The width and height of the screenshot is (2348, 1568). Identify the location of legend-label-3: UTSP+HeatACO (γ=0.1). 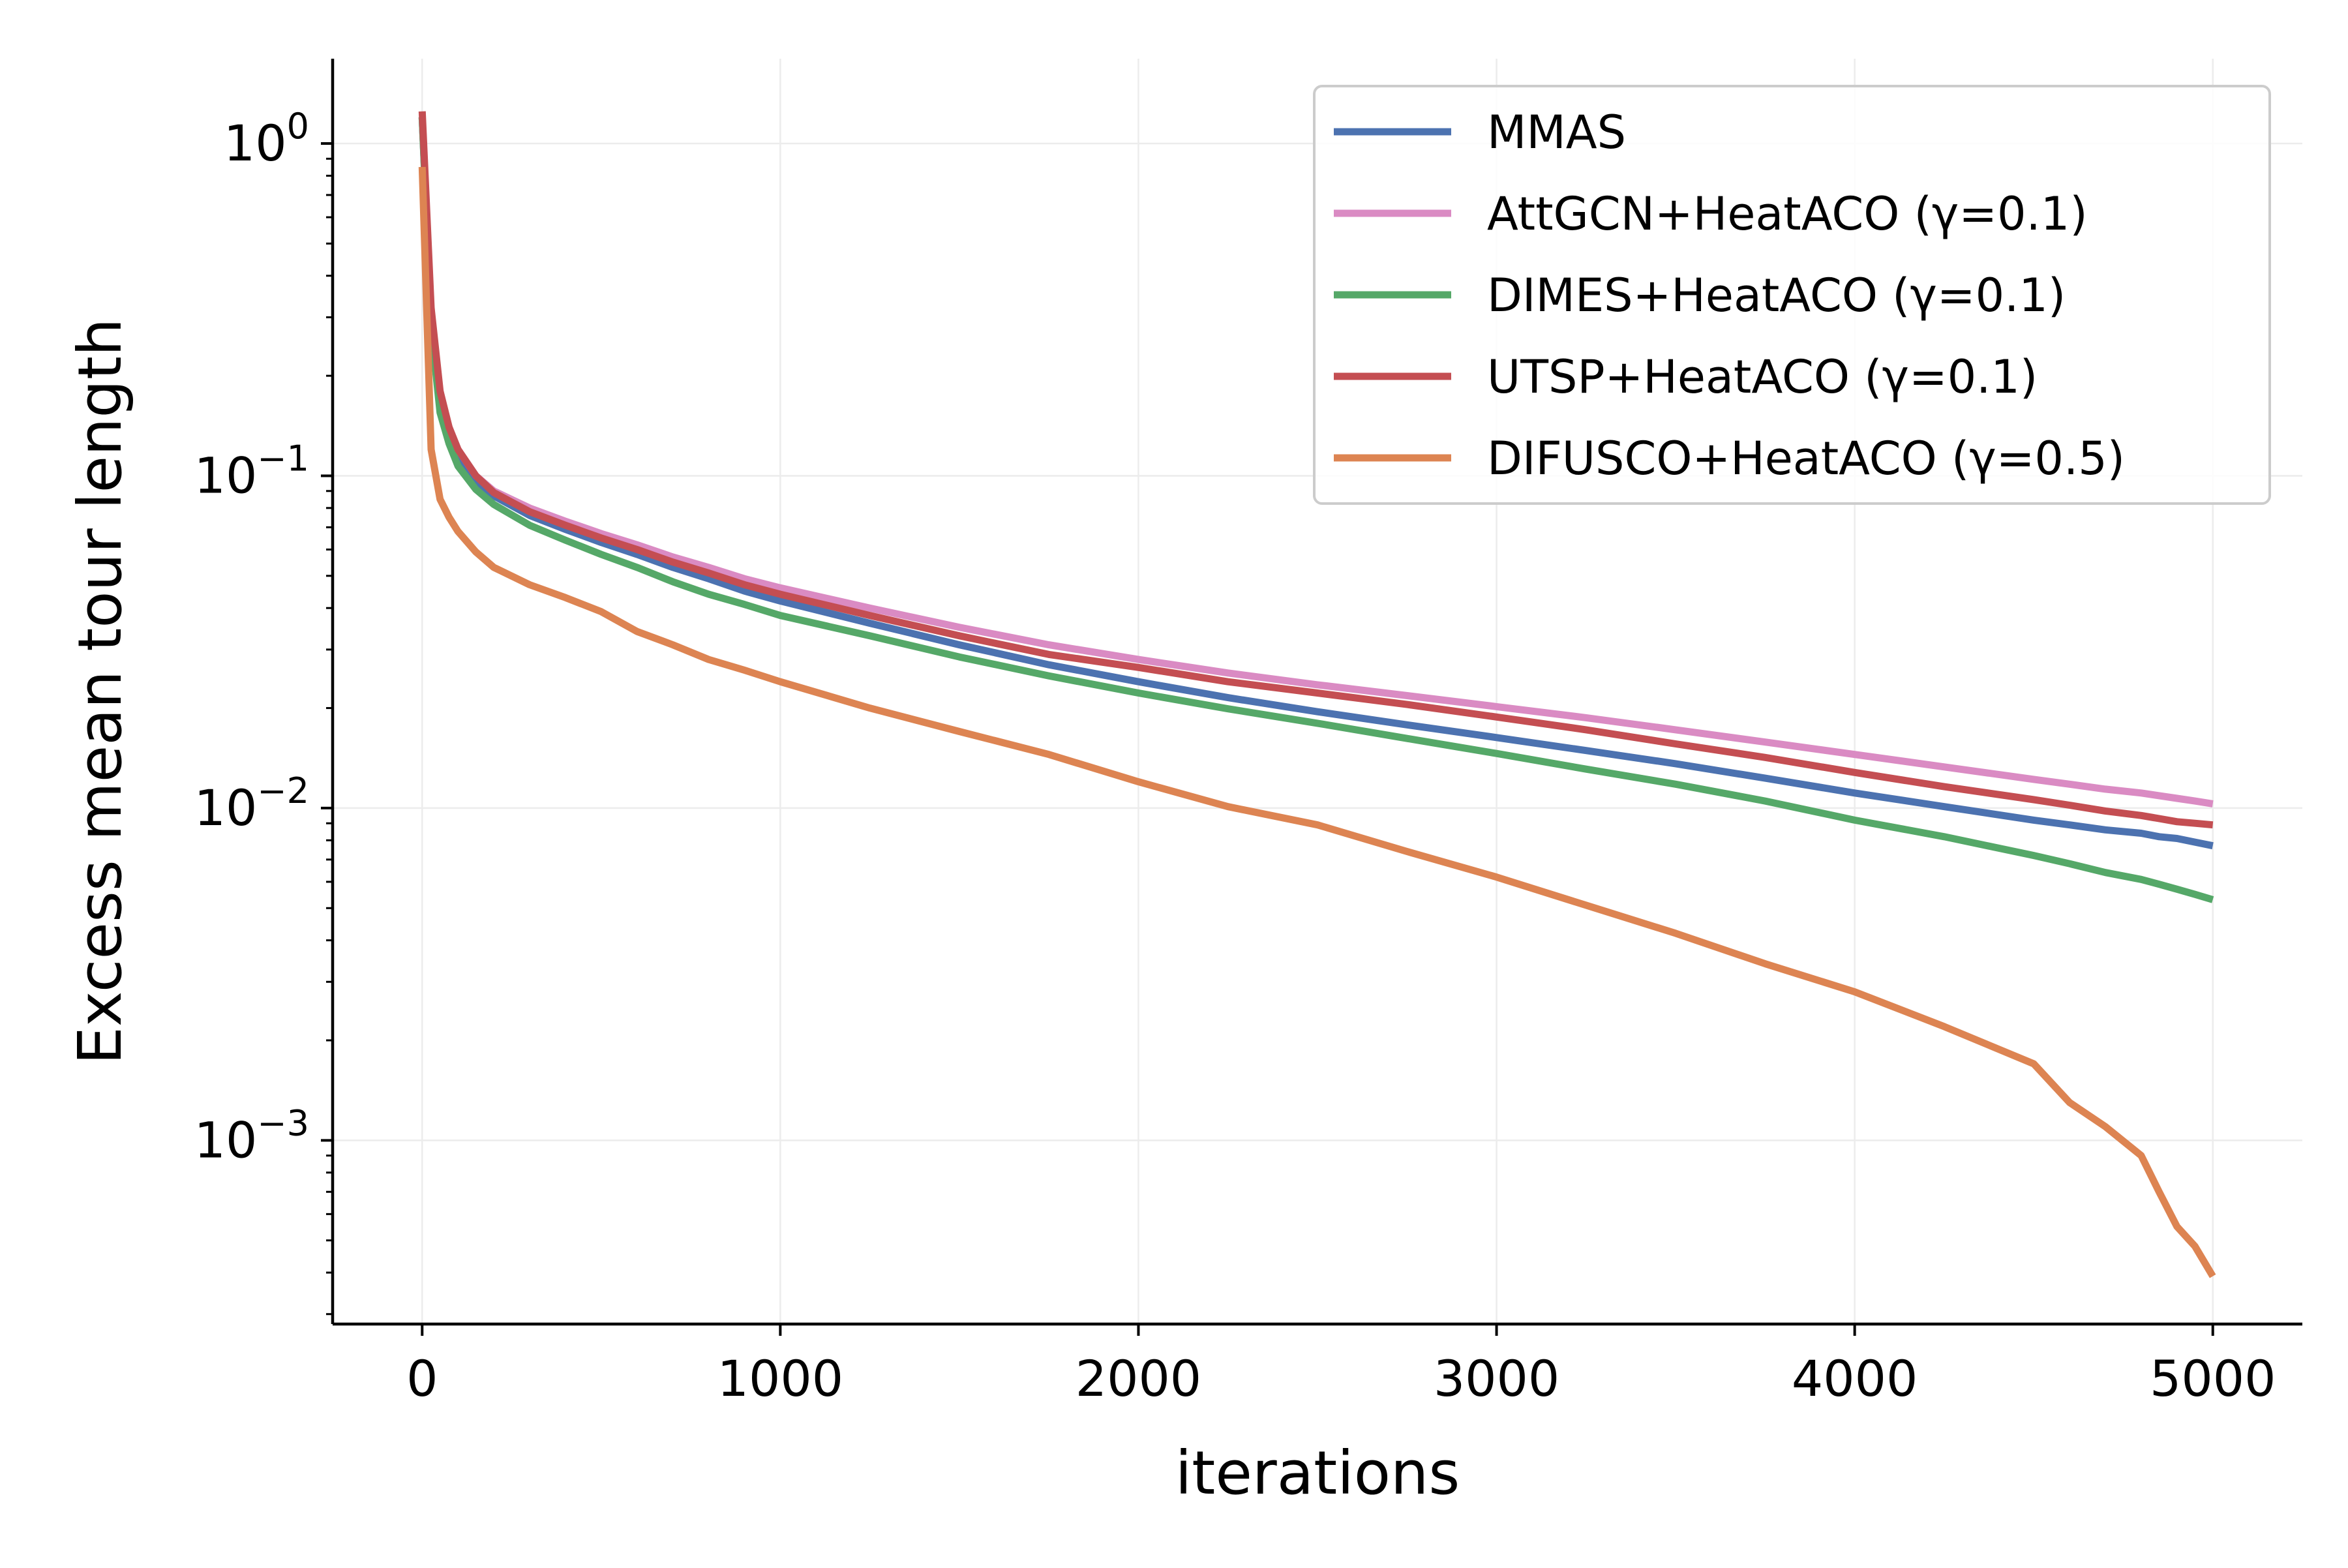
(1763, 377).